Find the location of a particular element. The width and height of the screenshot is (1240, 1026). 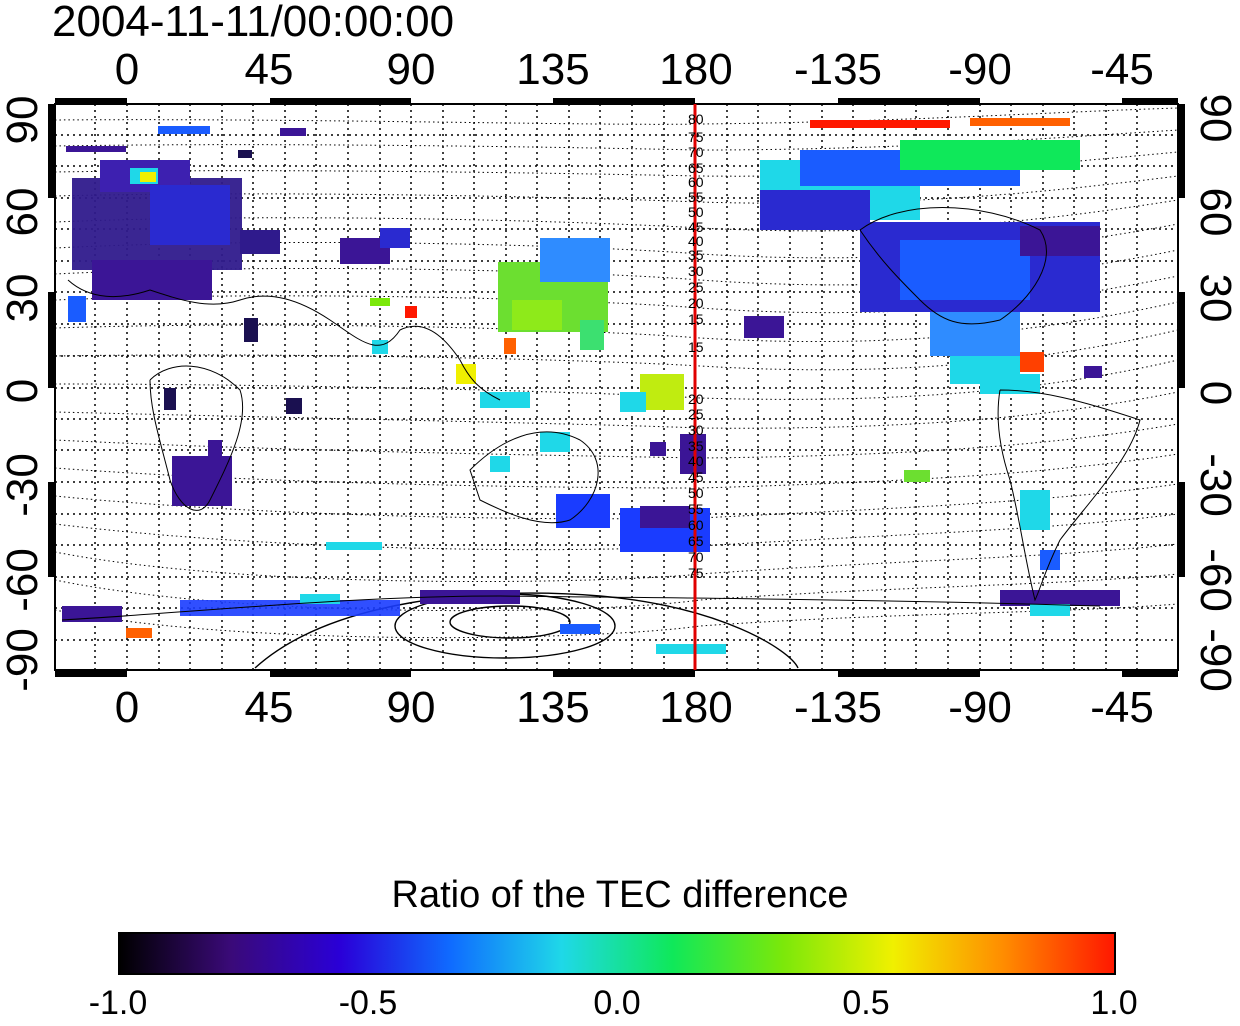

colorbar-tick: 0.5 is located at coordinates (866, 1003).